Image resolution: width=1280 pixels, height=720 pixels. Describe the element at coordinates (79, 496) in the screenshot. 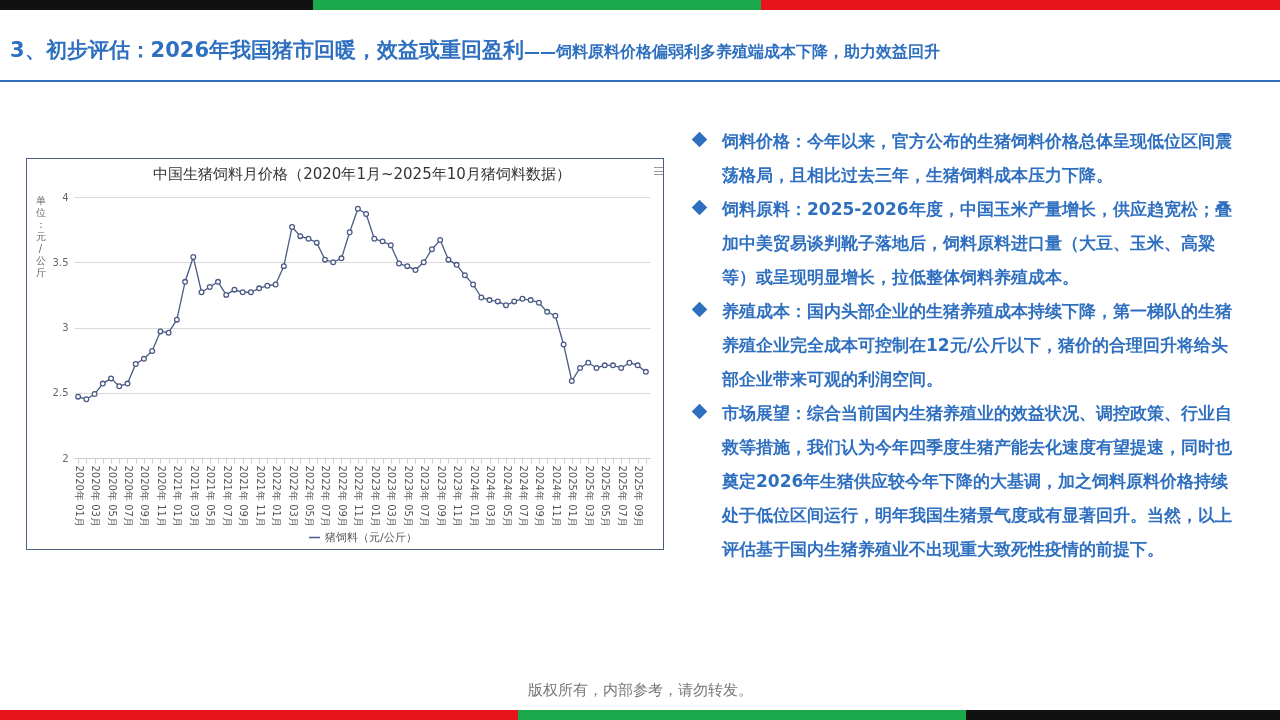

I see `x-tick-label: 2020年 01月` at that location.